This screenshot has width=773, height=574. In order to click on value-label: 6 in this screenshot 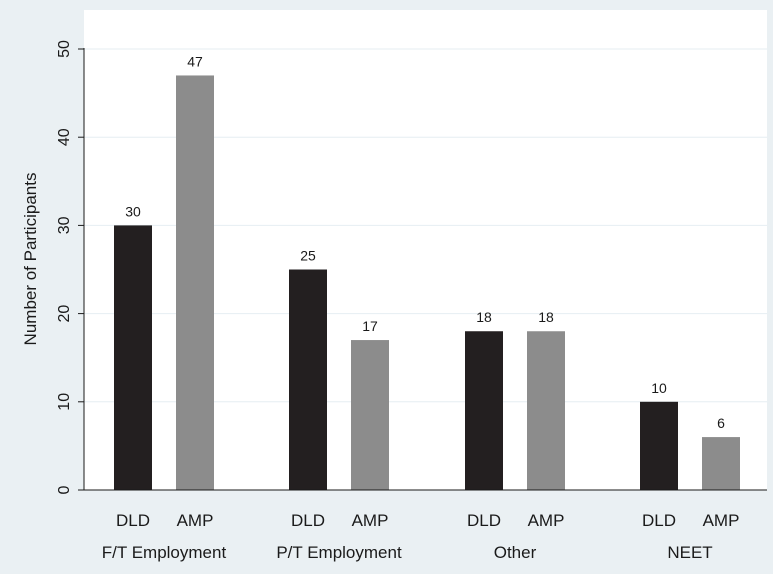, I will do `click(721, 423)`.